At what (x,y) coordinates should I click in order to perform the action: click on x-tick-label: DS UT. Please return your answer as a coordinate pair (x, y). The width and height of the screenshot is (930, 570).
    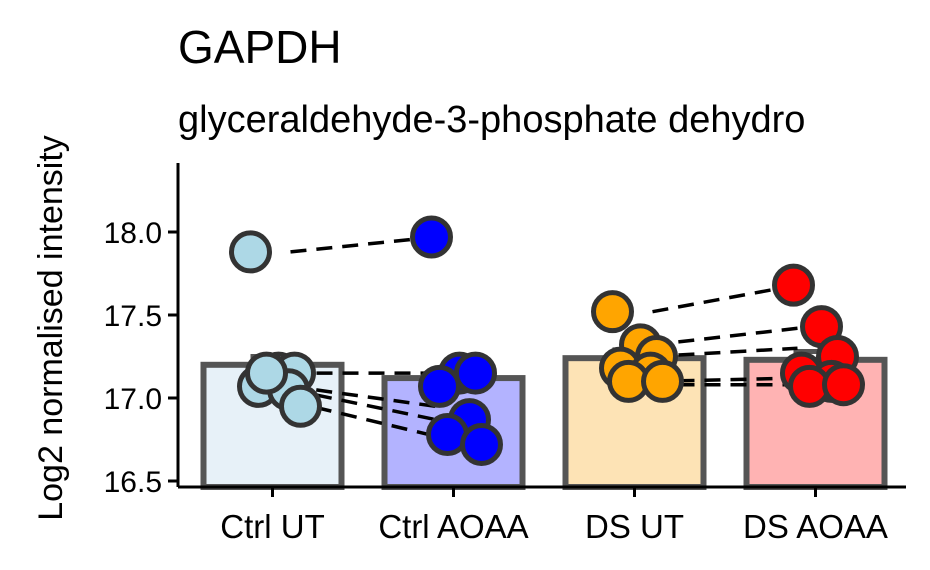
    Looking at the image, I should click on (634, 526).